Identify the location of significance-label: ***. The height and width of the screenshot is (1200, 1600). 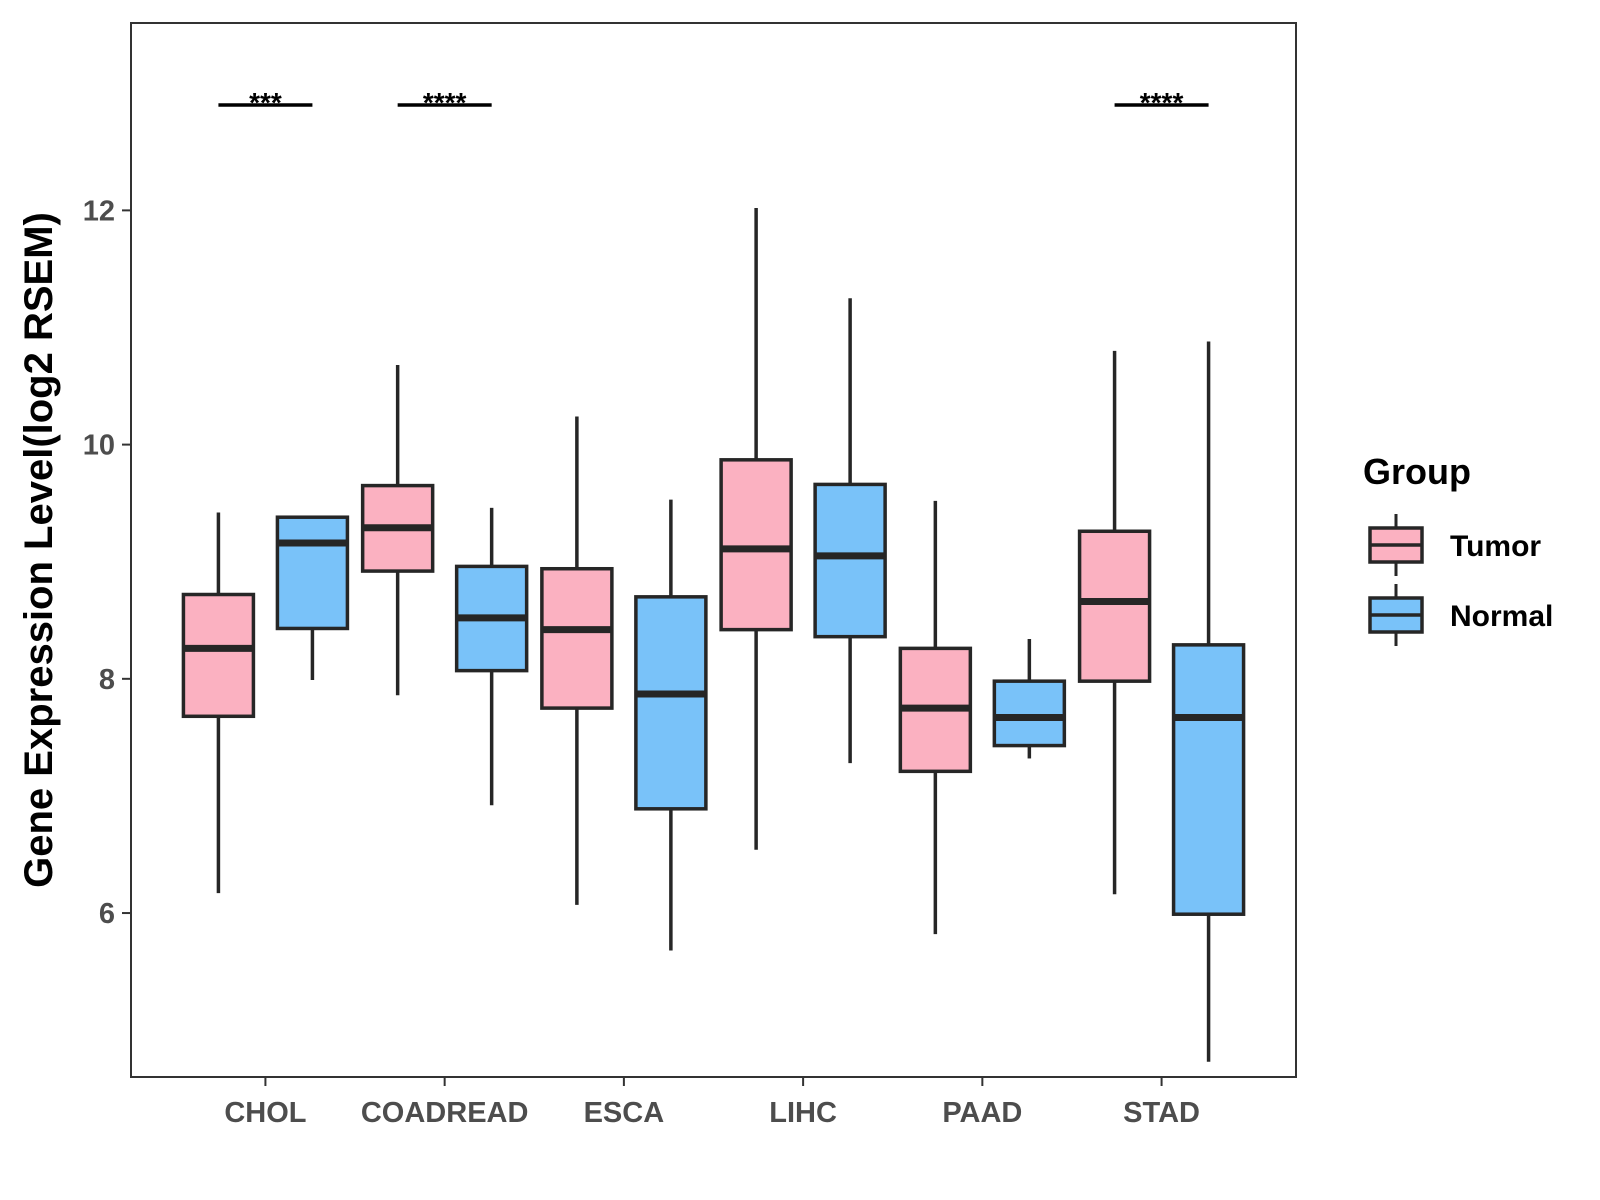
(265, 102).